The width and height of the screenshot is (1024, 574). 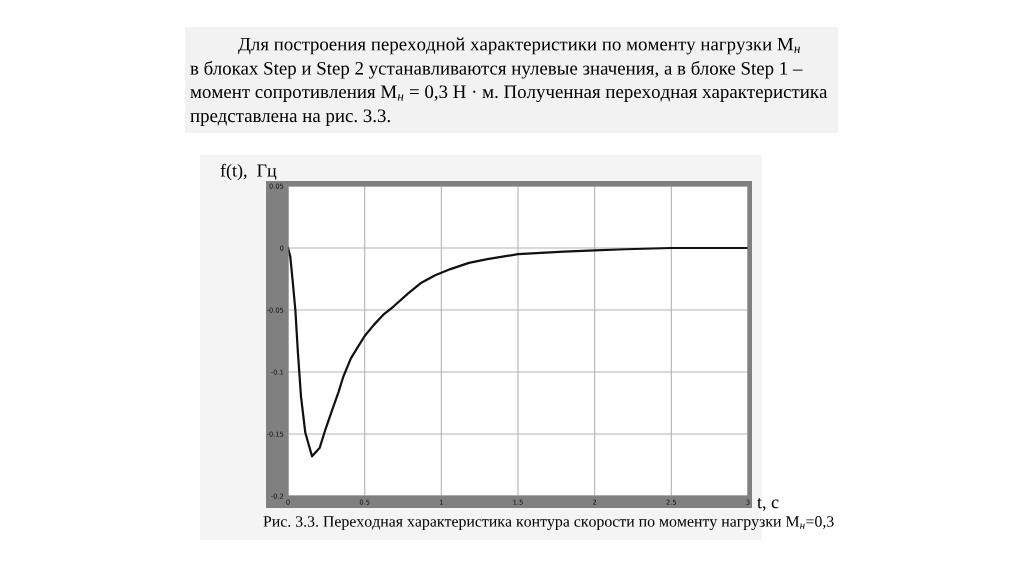 I want to click on text: Рис. 3.3. Переходная характеристика контура скорости по моменту нагрузки M$_{н}$=0,3, so click(x=548, y=523).